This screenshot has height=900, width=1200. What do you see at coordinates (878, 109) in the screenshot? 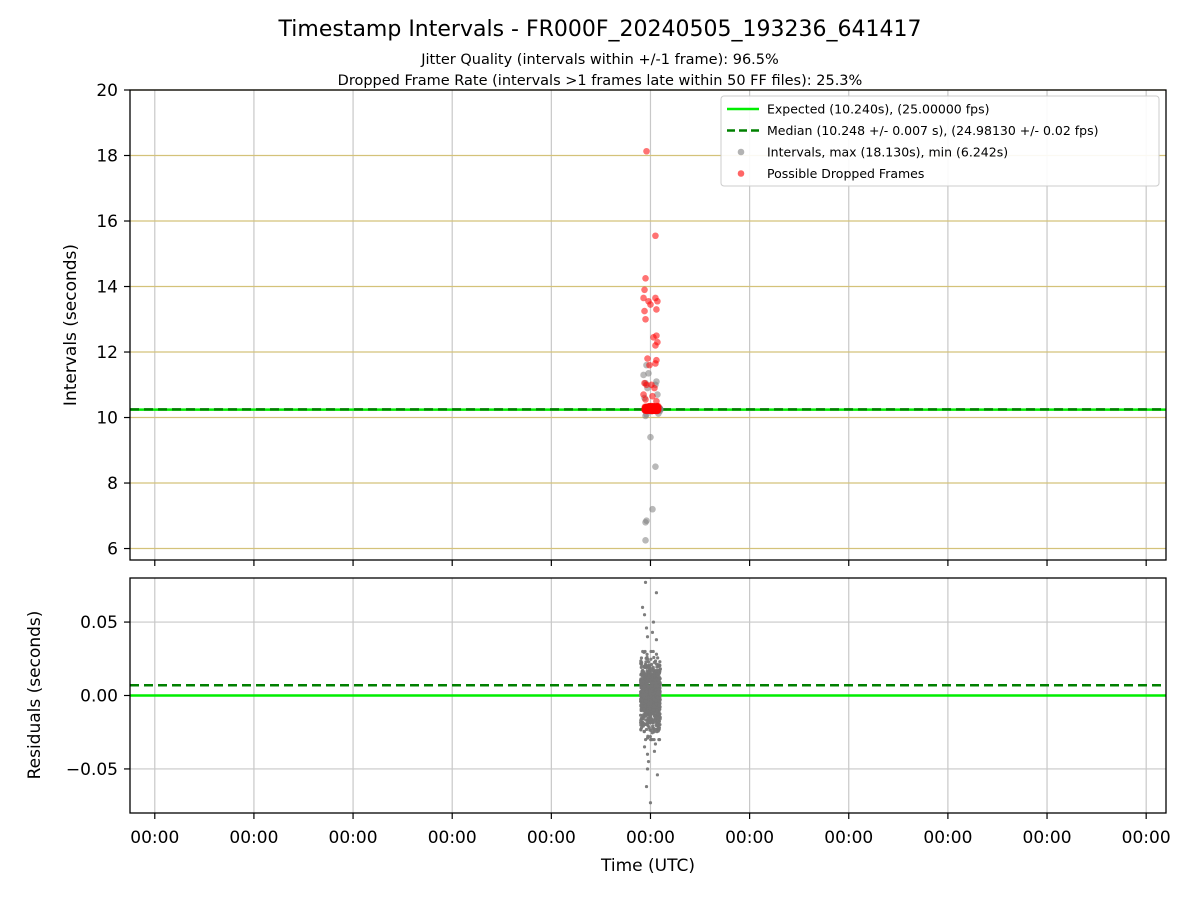
I see `legend-entry-label: Expected (10.240s), (25.00000 fps)` at bounding box center [878, 109].